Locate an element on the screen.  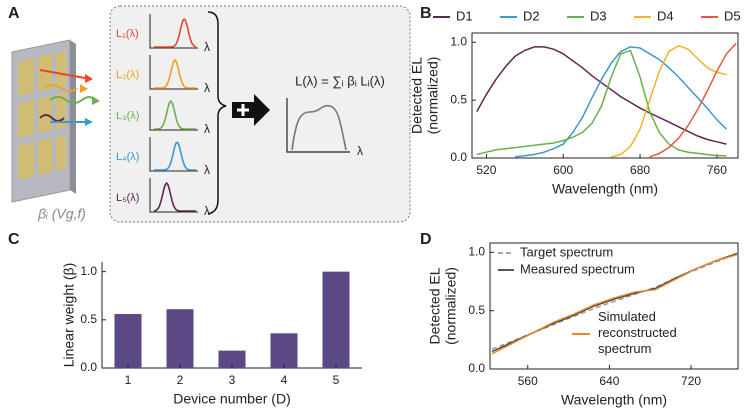
legend-label: D5 is located at coordinates (732, 15).